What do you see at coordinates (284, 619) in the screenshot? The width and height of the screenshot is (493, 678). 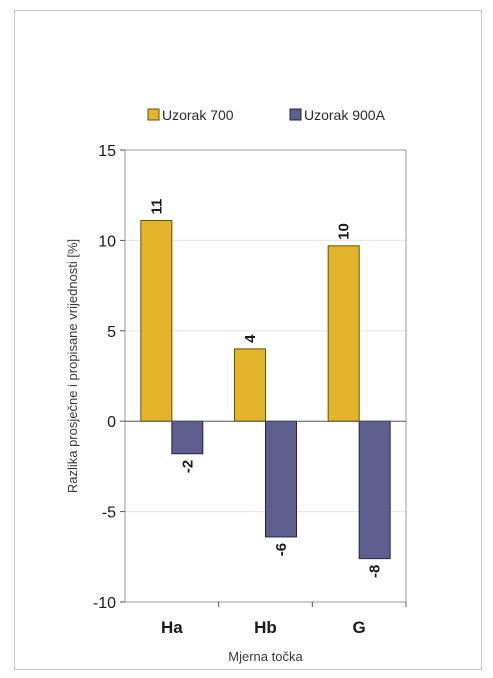 I see `x-axis-categories: Ha Hb G` at bounding box center [284, 619].